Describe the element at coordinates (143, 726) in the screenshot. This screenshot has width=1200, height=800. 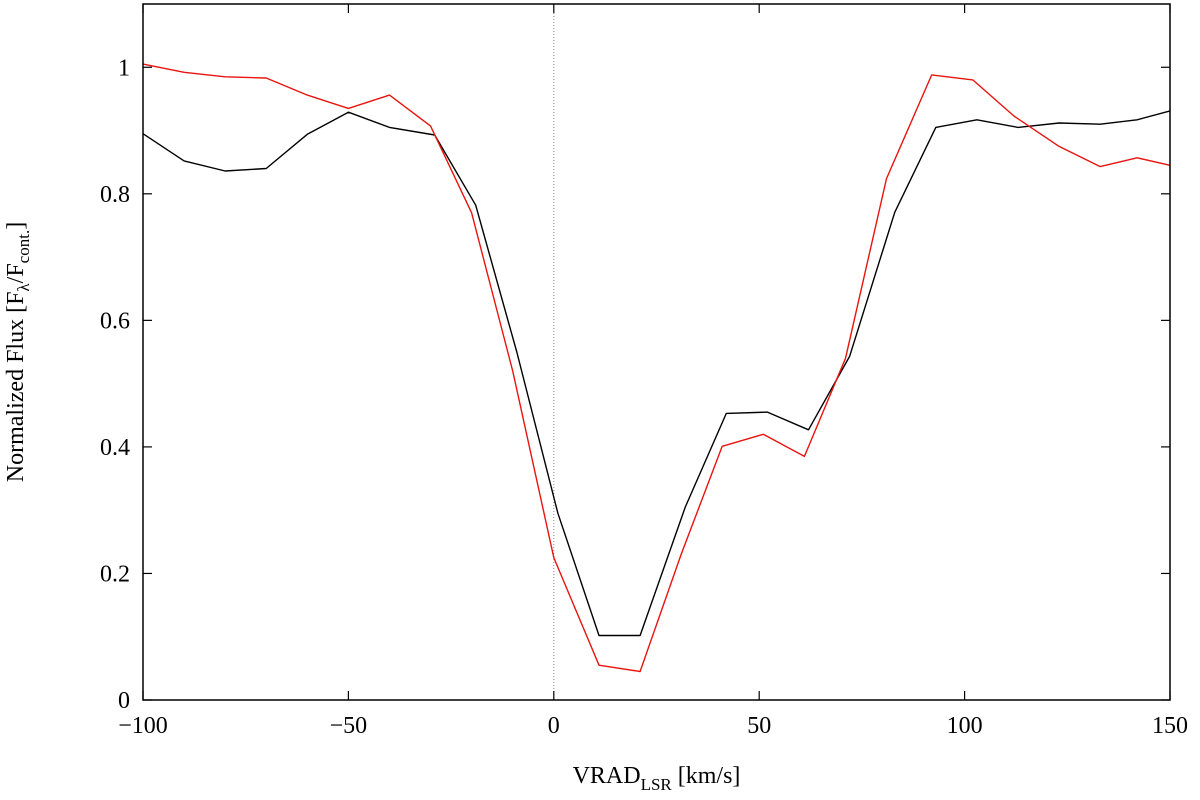
I see `x-tick-label: −100` at that location.